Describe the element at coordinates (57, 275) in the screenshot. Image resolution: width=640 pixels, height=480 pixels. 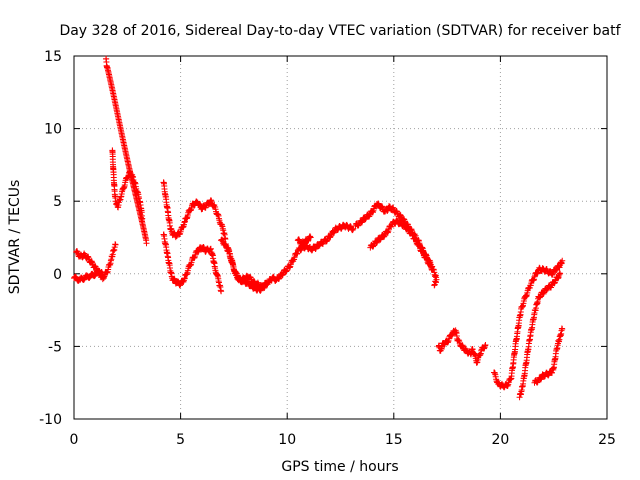
I see `y-tick-label: 0` at that location.